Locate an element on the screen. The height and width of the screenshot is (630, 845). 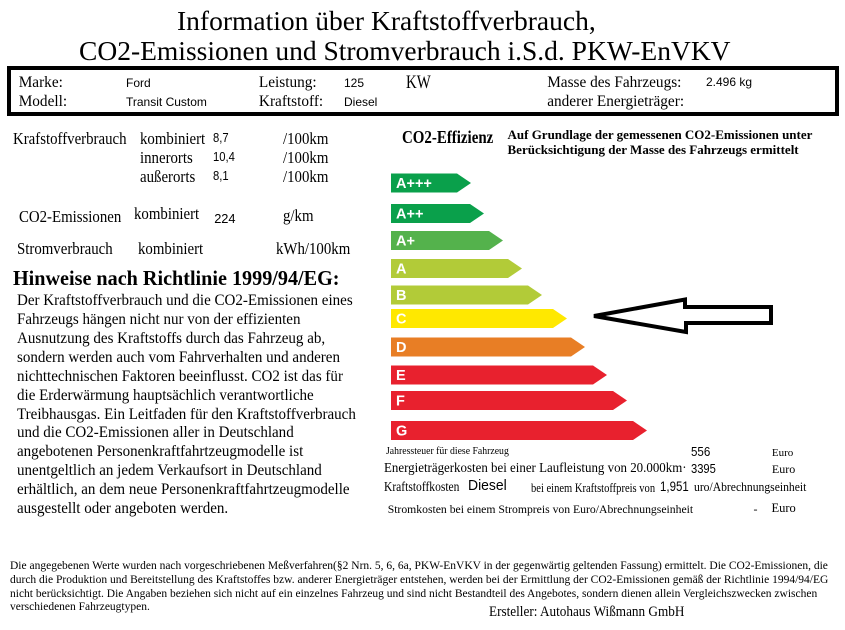
svg-text: A+ is located at coordinates (405, 242).